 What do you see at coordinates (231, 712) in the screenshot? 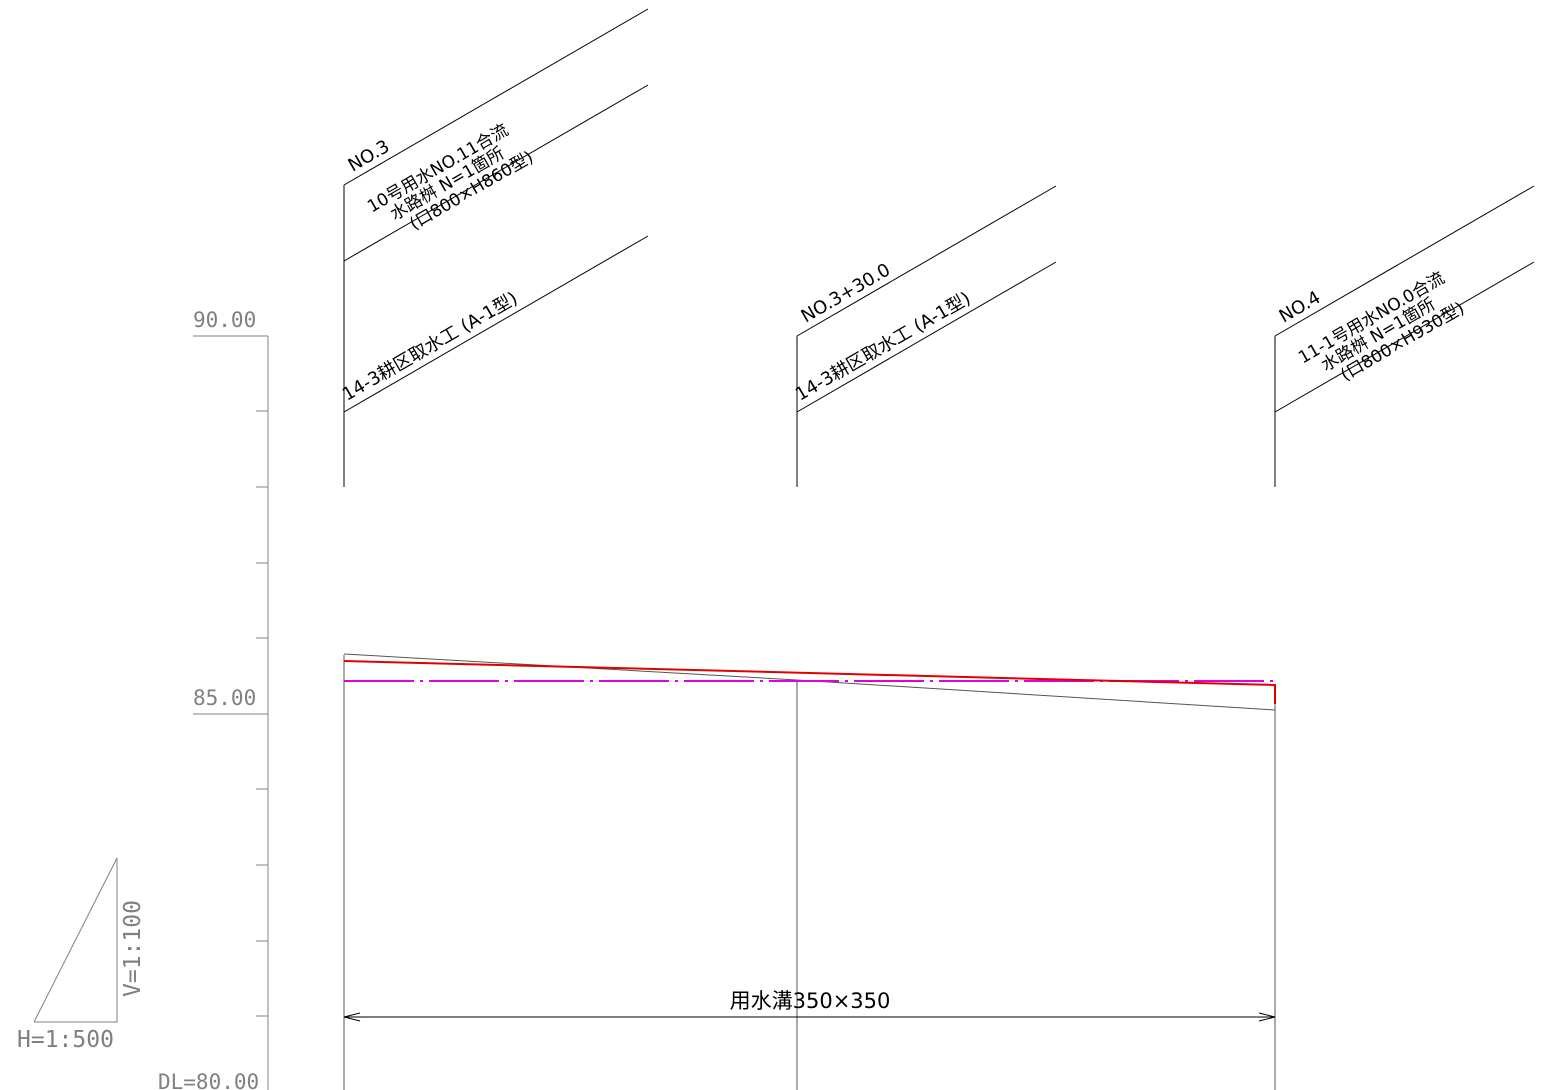
I see `elevation-axis` at bounding box center [231, 712].